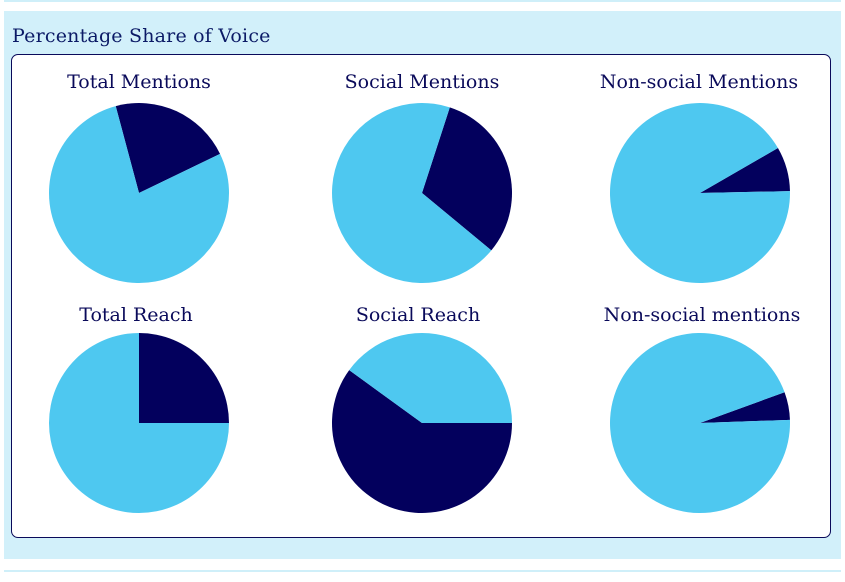  Describe the element at coordinates (699, 82) in the screenshot. I see `pie-title-2: Non-social Mentions` at that location.